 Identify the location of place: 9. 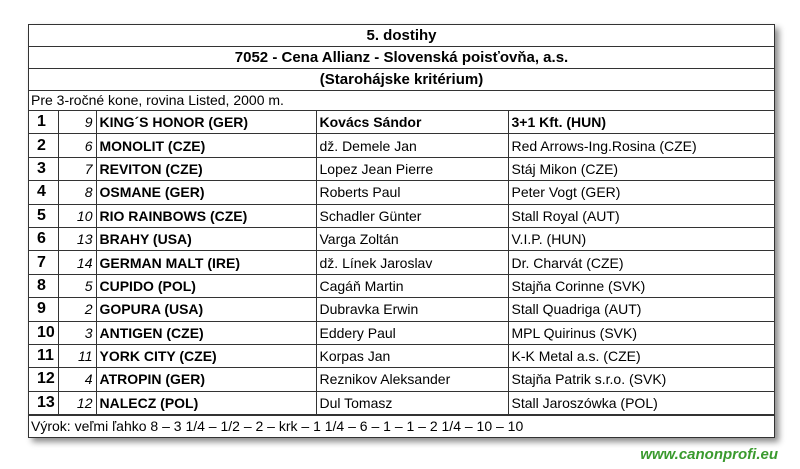
(44, 309).